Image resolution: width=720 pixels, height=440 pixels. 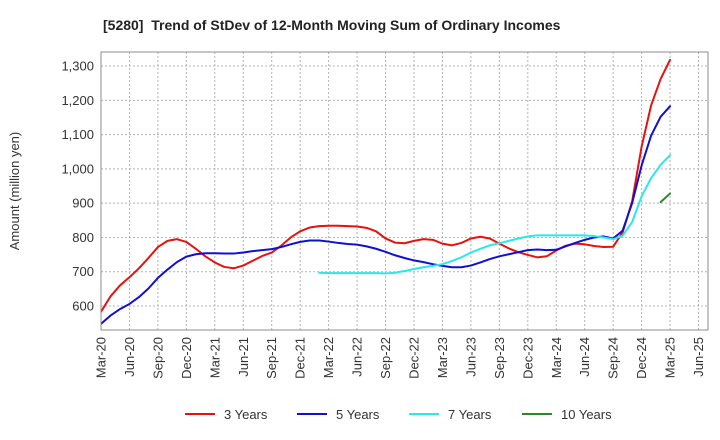 What do you see at coordinates (101, 357) in the screenshot?
I see `x-tick-label: Mar-20` at bounding box center [101, 357].